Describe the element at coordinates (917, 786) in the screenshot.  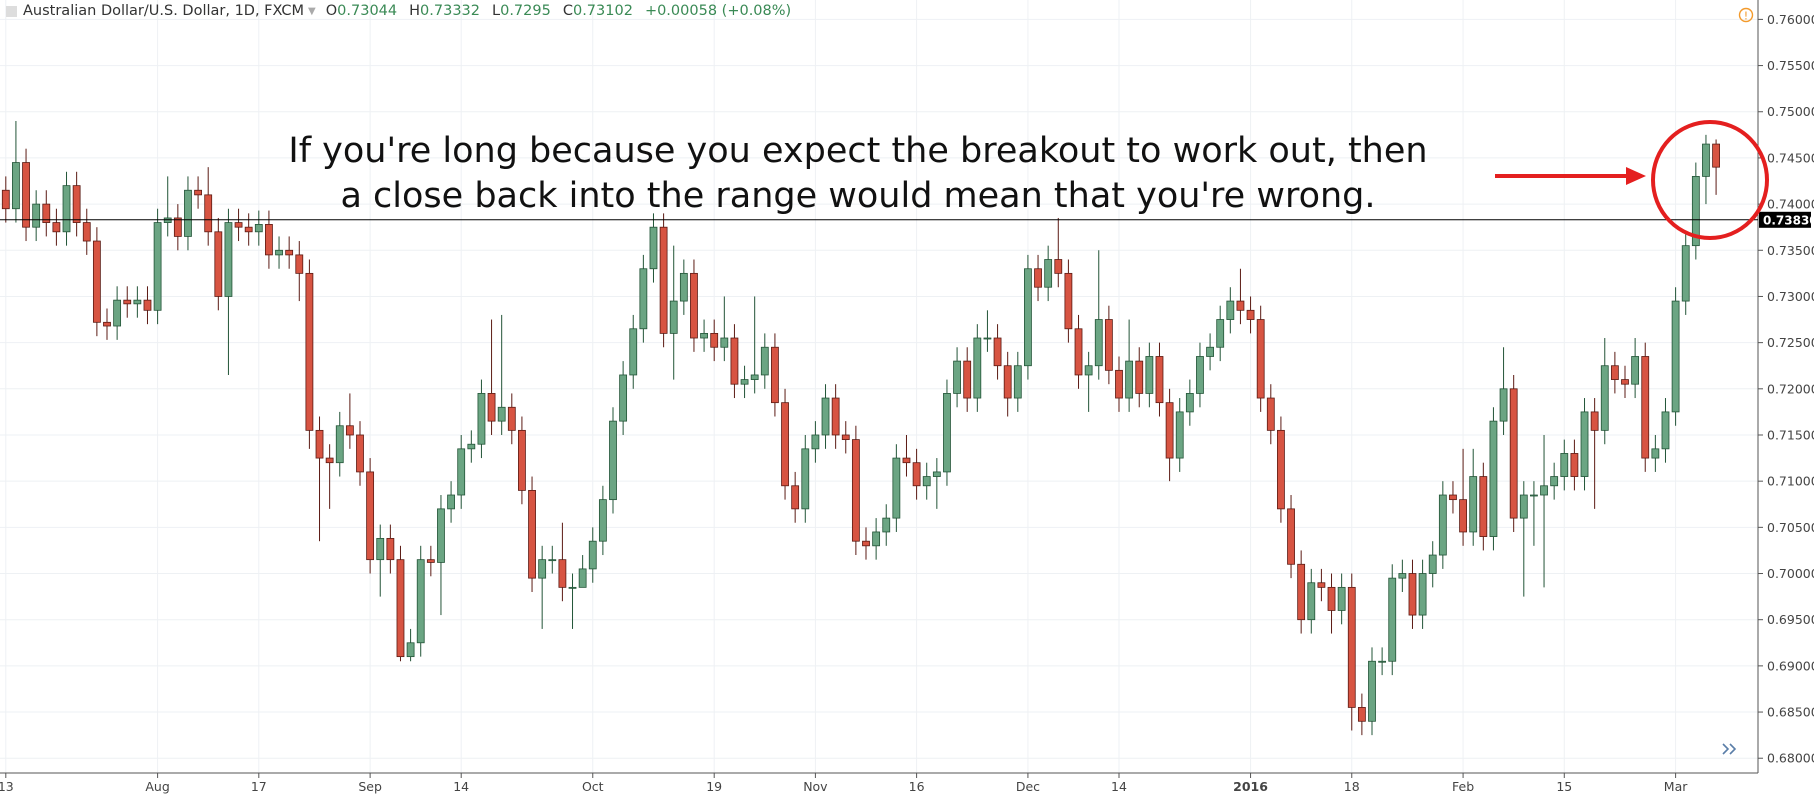
I see `x-tick-label: 16` at that location.